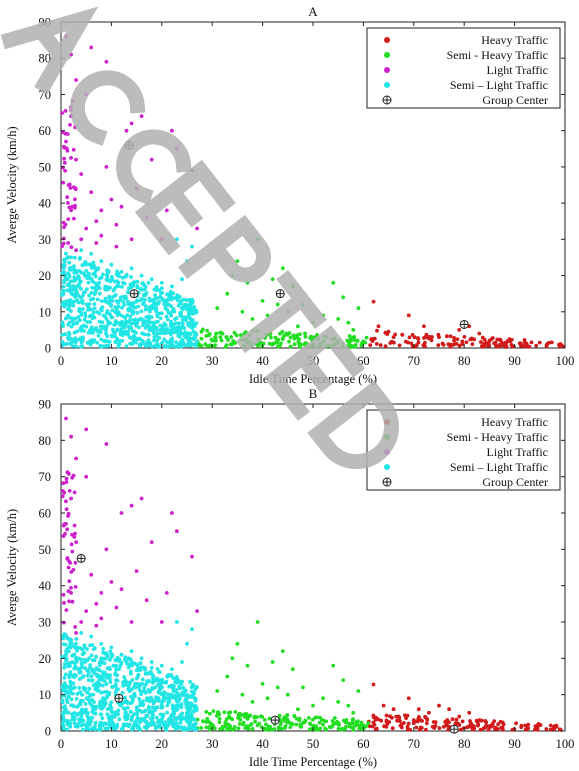 The height and width of the screenshot is (771, 579). What do you see at coordinates (12, 567) in the screenshot?
I see `y-axis-label-b: Averge Velocity (km/h)` at bounding box center [12, 567].